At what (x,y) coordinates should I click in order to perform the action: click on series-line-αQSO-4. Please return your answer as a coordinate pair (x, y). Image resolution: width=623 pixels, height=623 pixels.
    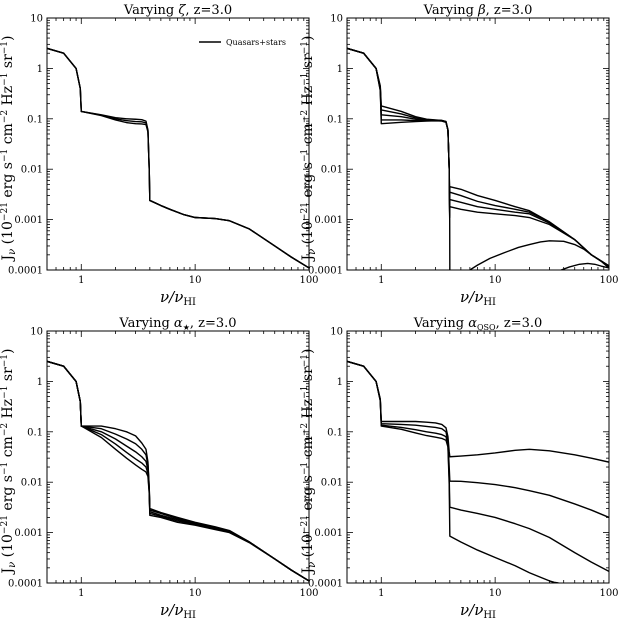
    Looking at the image, I should click on (453, 471).